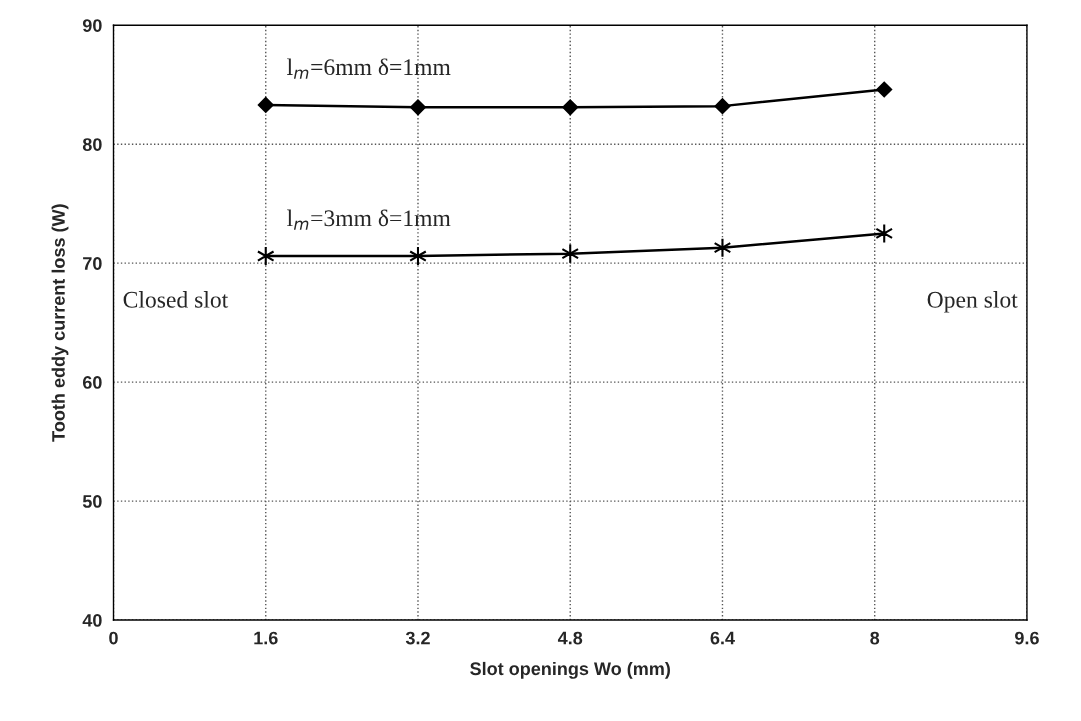 Image resolution: width=1081 pixels, height=721 pixels. What do you see at coordinates (92, 263) in the screenshot?
I see `y-tick-label: 70` at bounding box center [92, 263].